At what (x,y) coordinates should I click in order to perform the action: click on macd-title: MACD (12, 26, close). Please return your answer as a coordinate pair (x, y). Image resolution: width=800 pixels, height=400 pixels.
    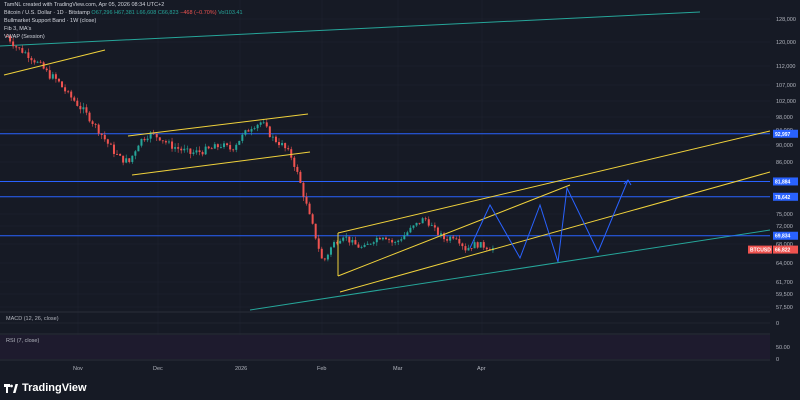
    Looking at the image, I should click on (32, 319).